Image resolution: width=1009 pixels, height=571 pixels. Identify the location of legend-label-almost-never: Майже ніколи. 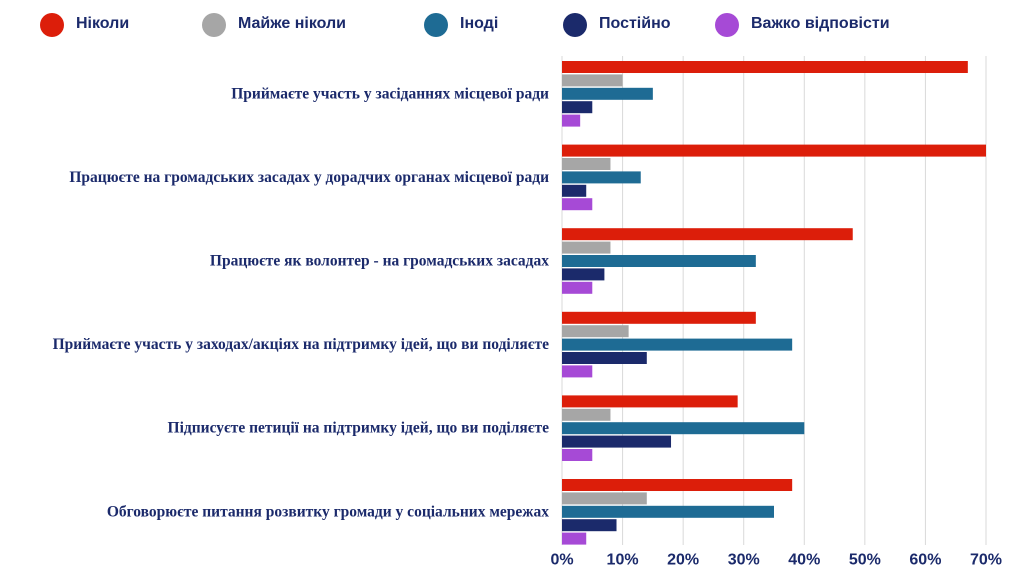
(292, 23).